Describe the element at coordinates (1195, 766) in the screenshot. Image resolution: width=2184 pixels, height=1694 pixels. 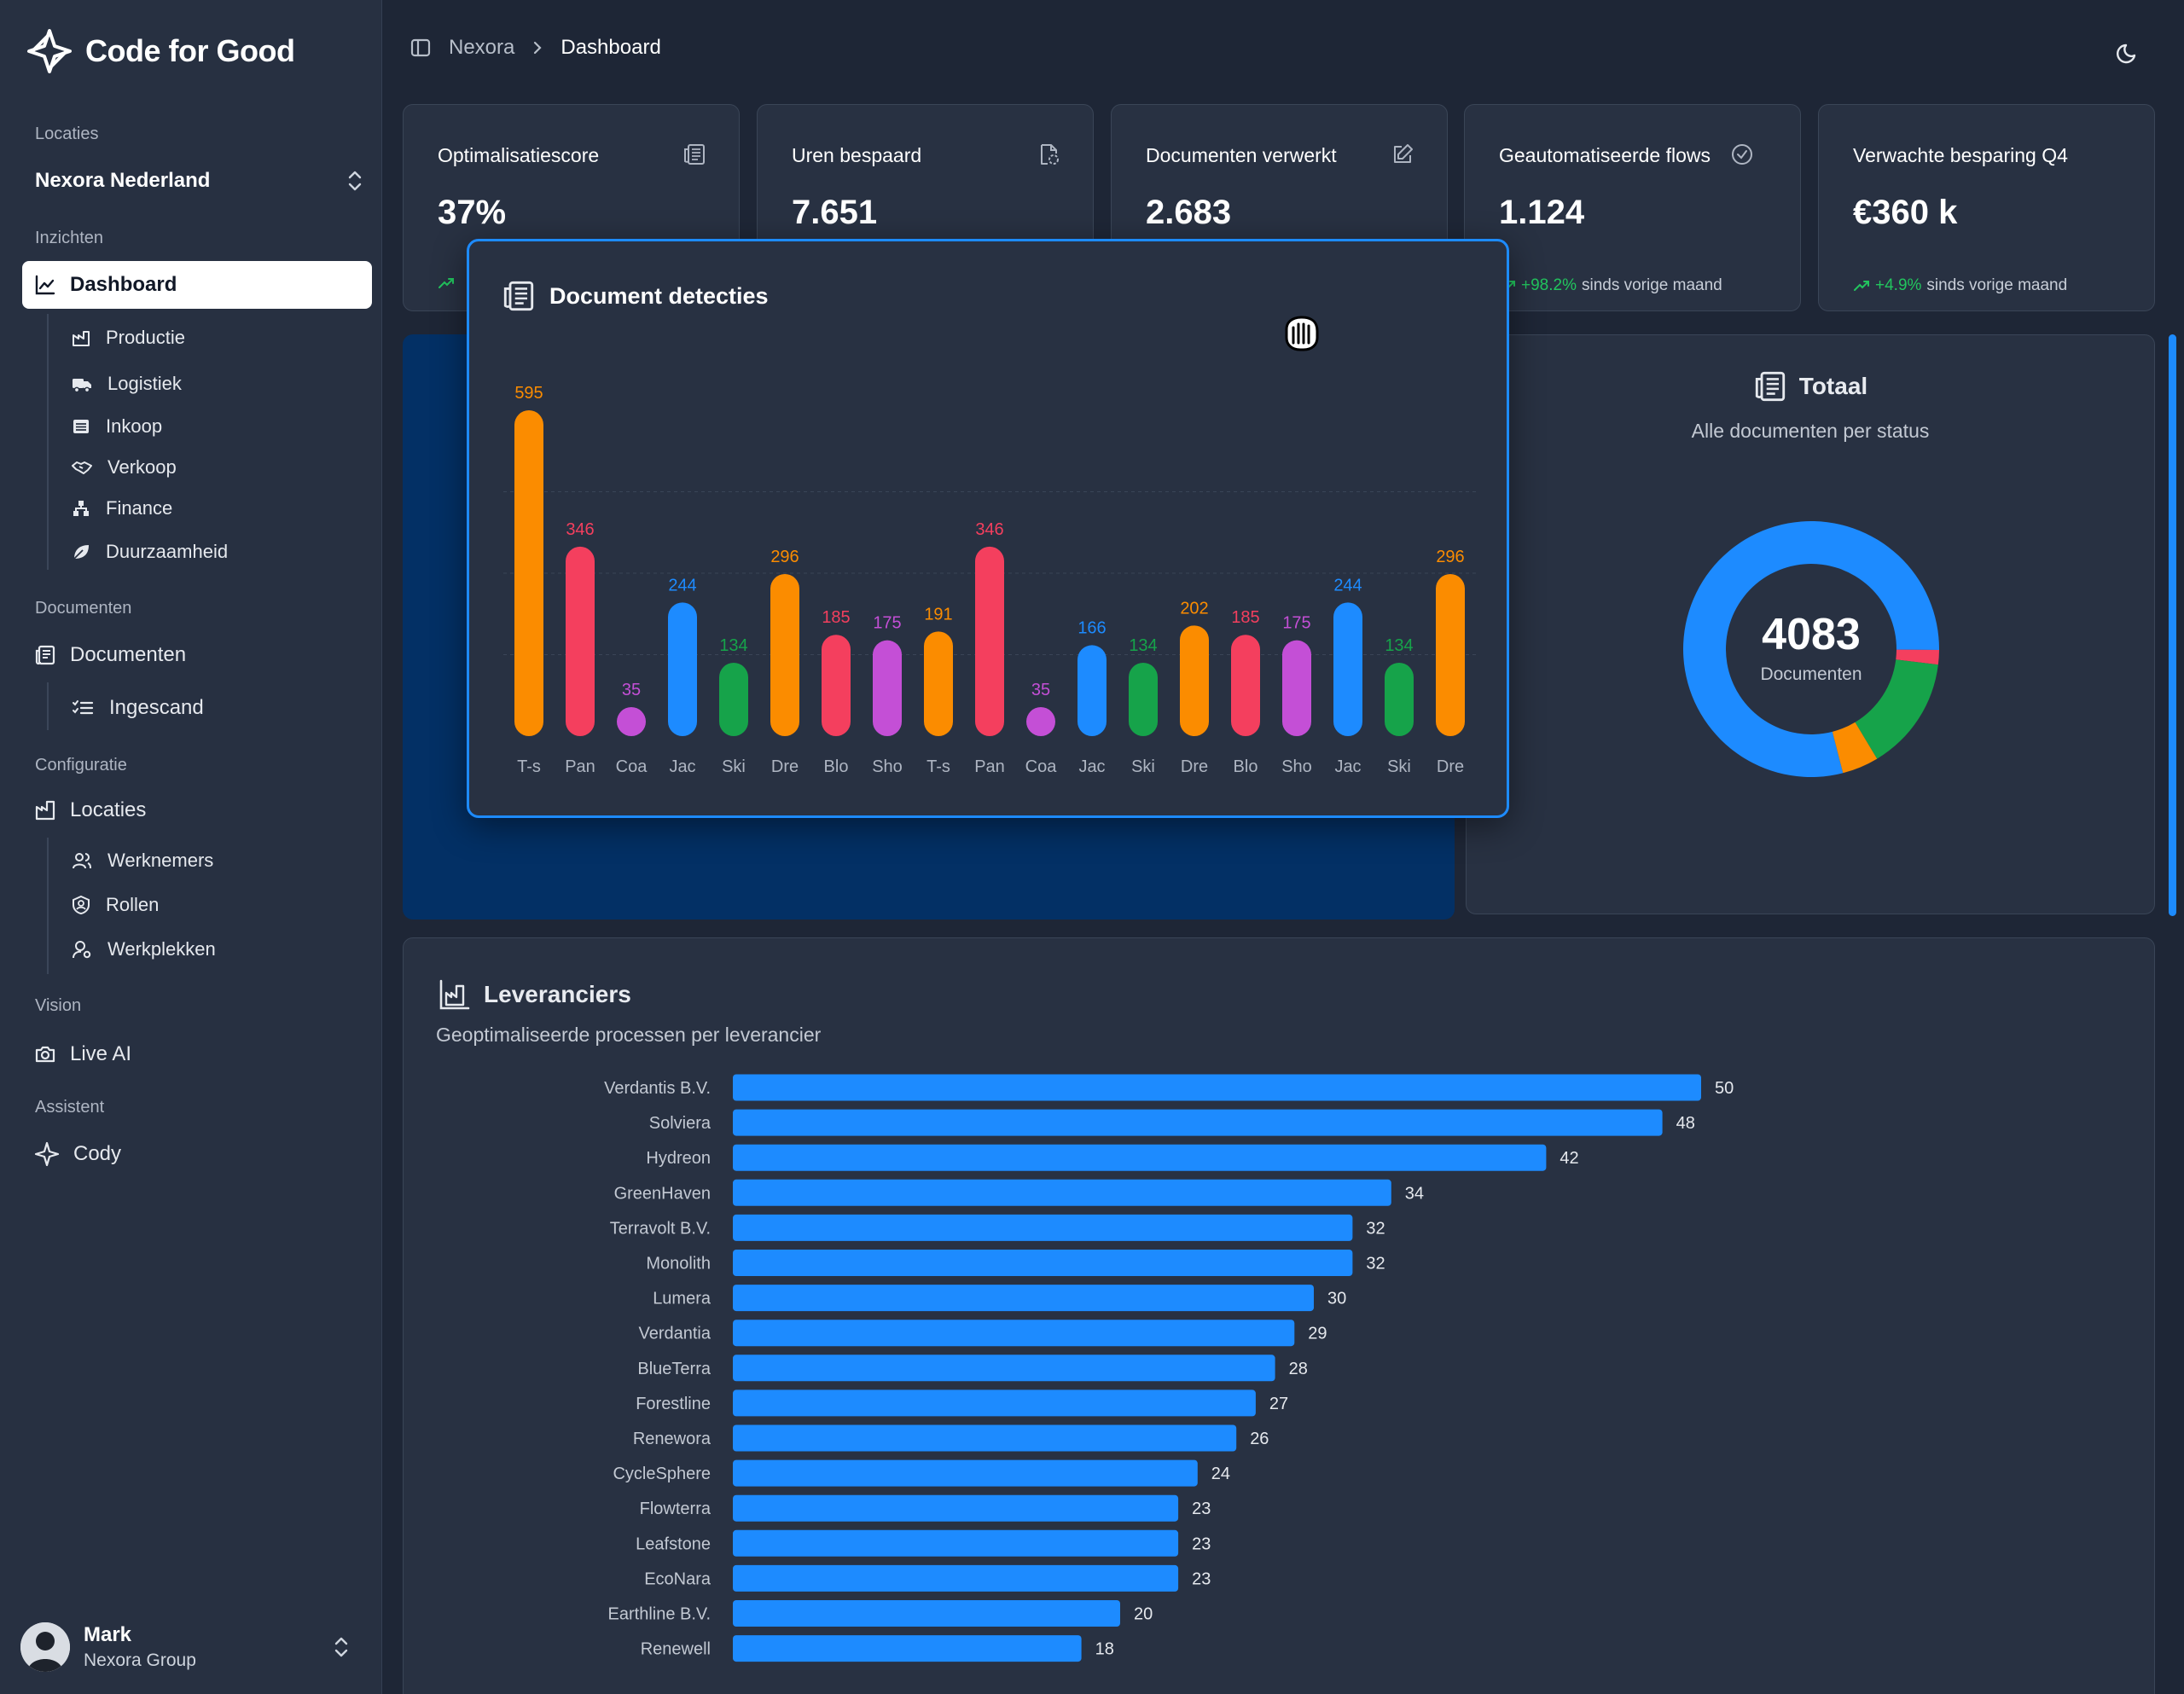
I see `x-tick-label: Dre` at that location.